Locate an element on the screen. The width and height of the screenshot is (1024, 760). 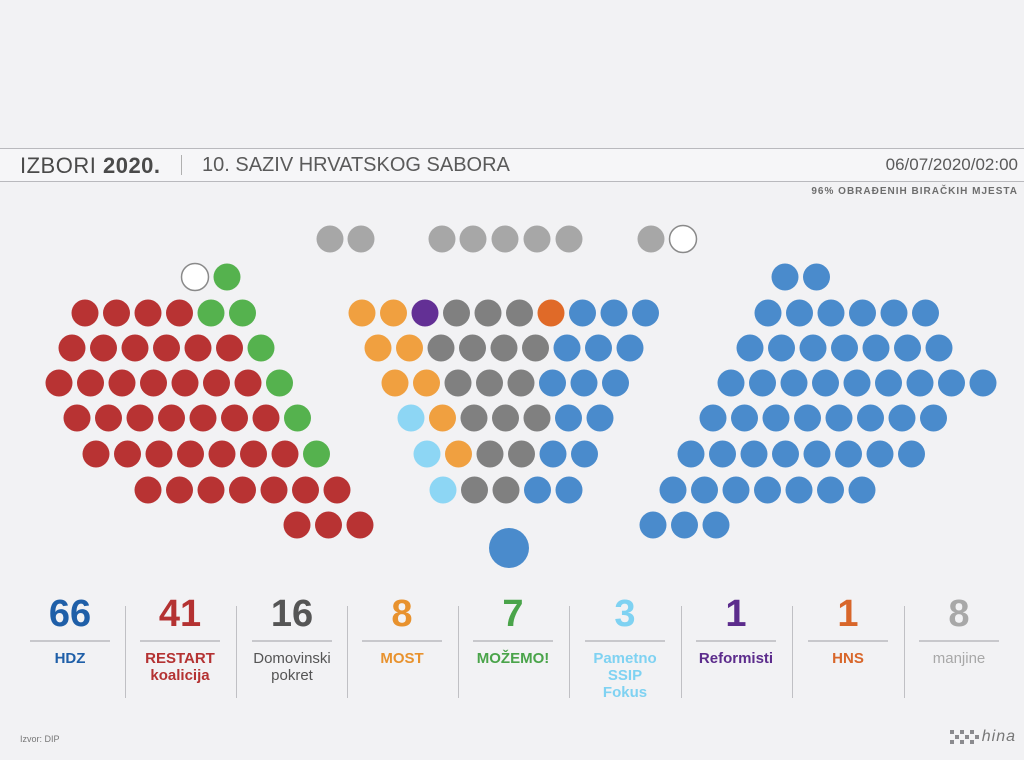
party-name: MOŽEMO! is located at coordinates (513, 658).